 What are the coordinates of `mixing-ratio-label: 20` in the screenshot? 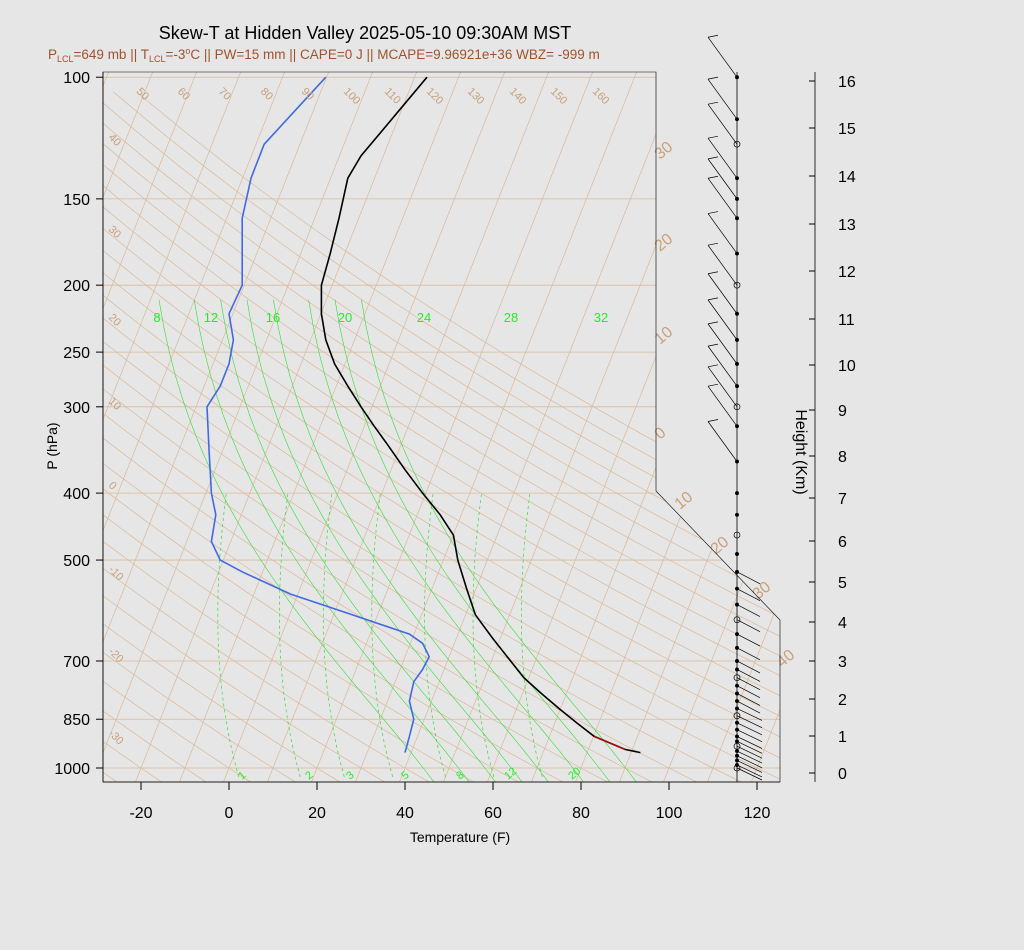 It's located at (345, 317).